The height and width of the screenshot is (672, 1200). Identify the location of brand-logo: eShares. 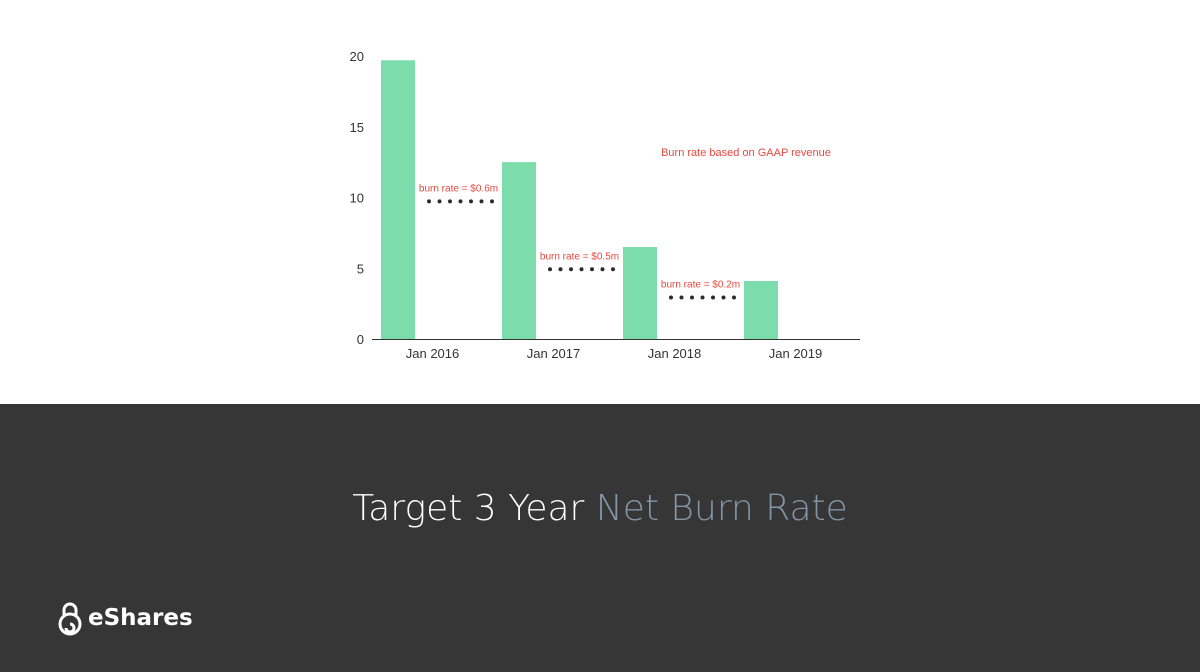
(124, 618).